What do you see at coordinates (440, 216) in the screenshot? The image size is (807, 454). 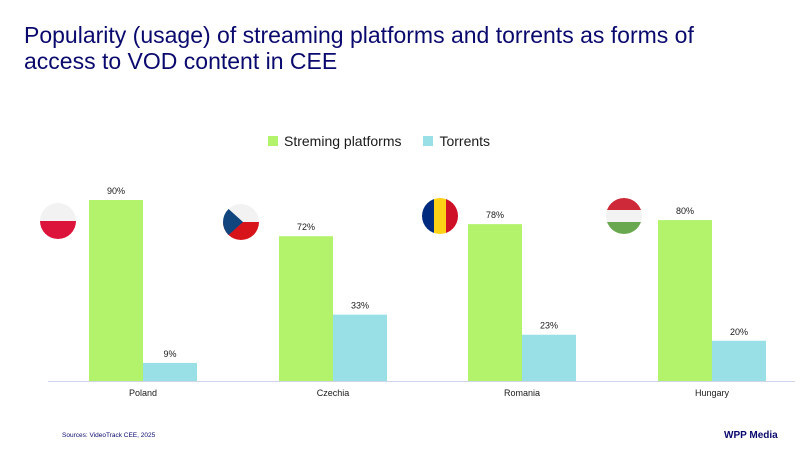 I see `romania-flag-icon` at bounding box center [440, 216].